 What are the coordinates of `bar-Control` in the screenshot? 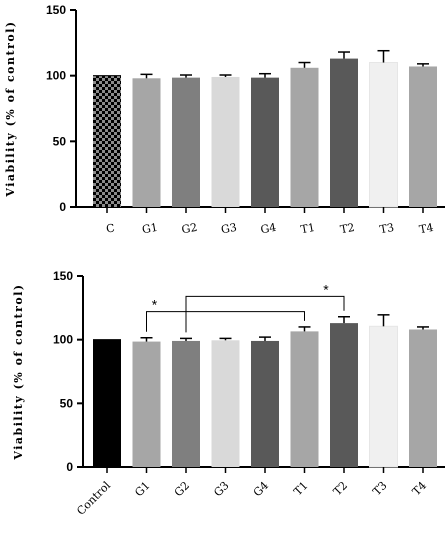 It's located at (107, 403).